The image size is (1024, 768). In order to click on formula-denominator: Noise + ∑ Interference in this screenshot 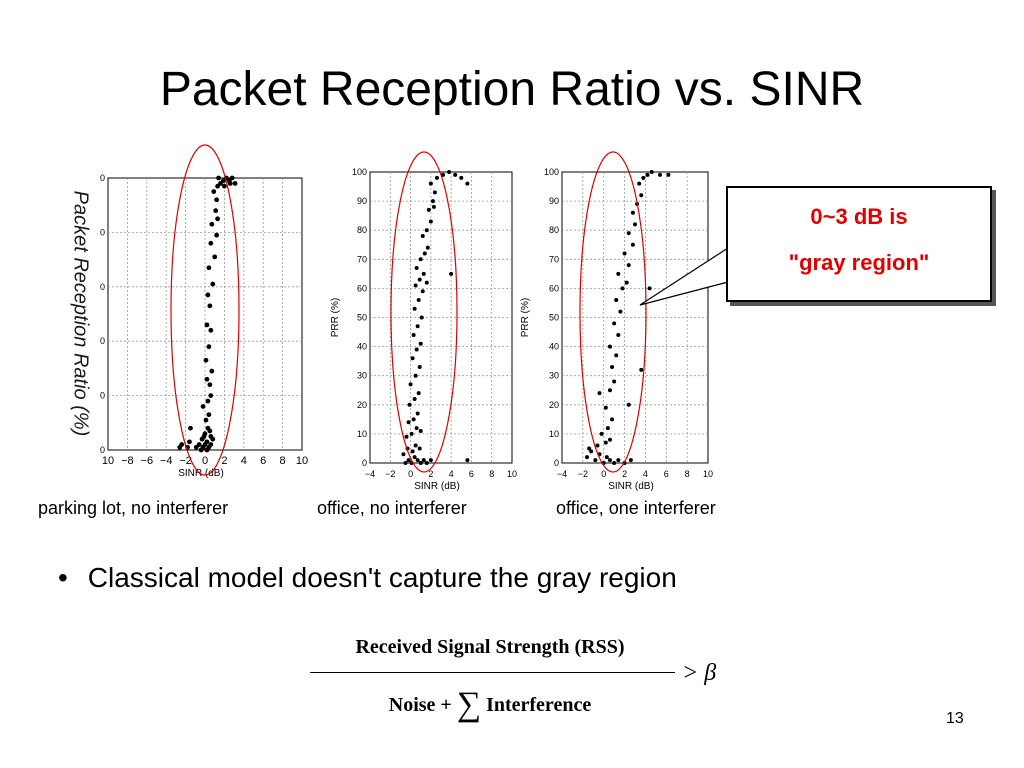, I will do `click(490, 705)`.